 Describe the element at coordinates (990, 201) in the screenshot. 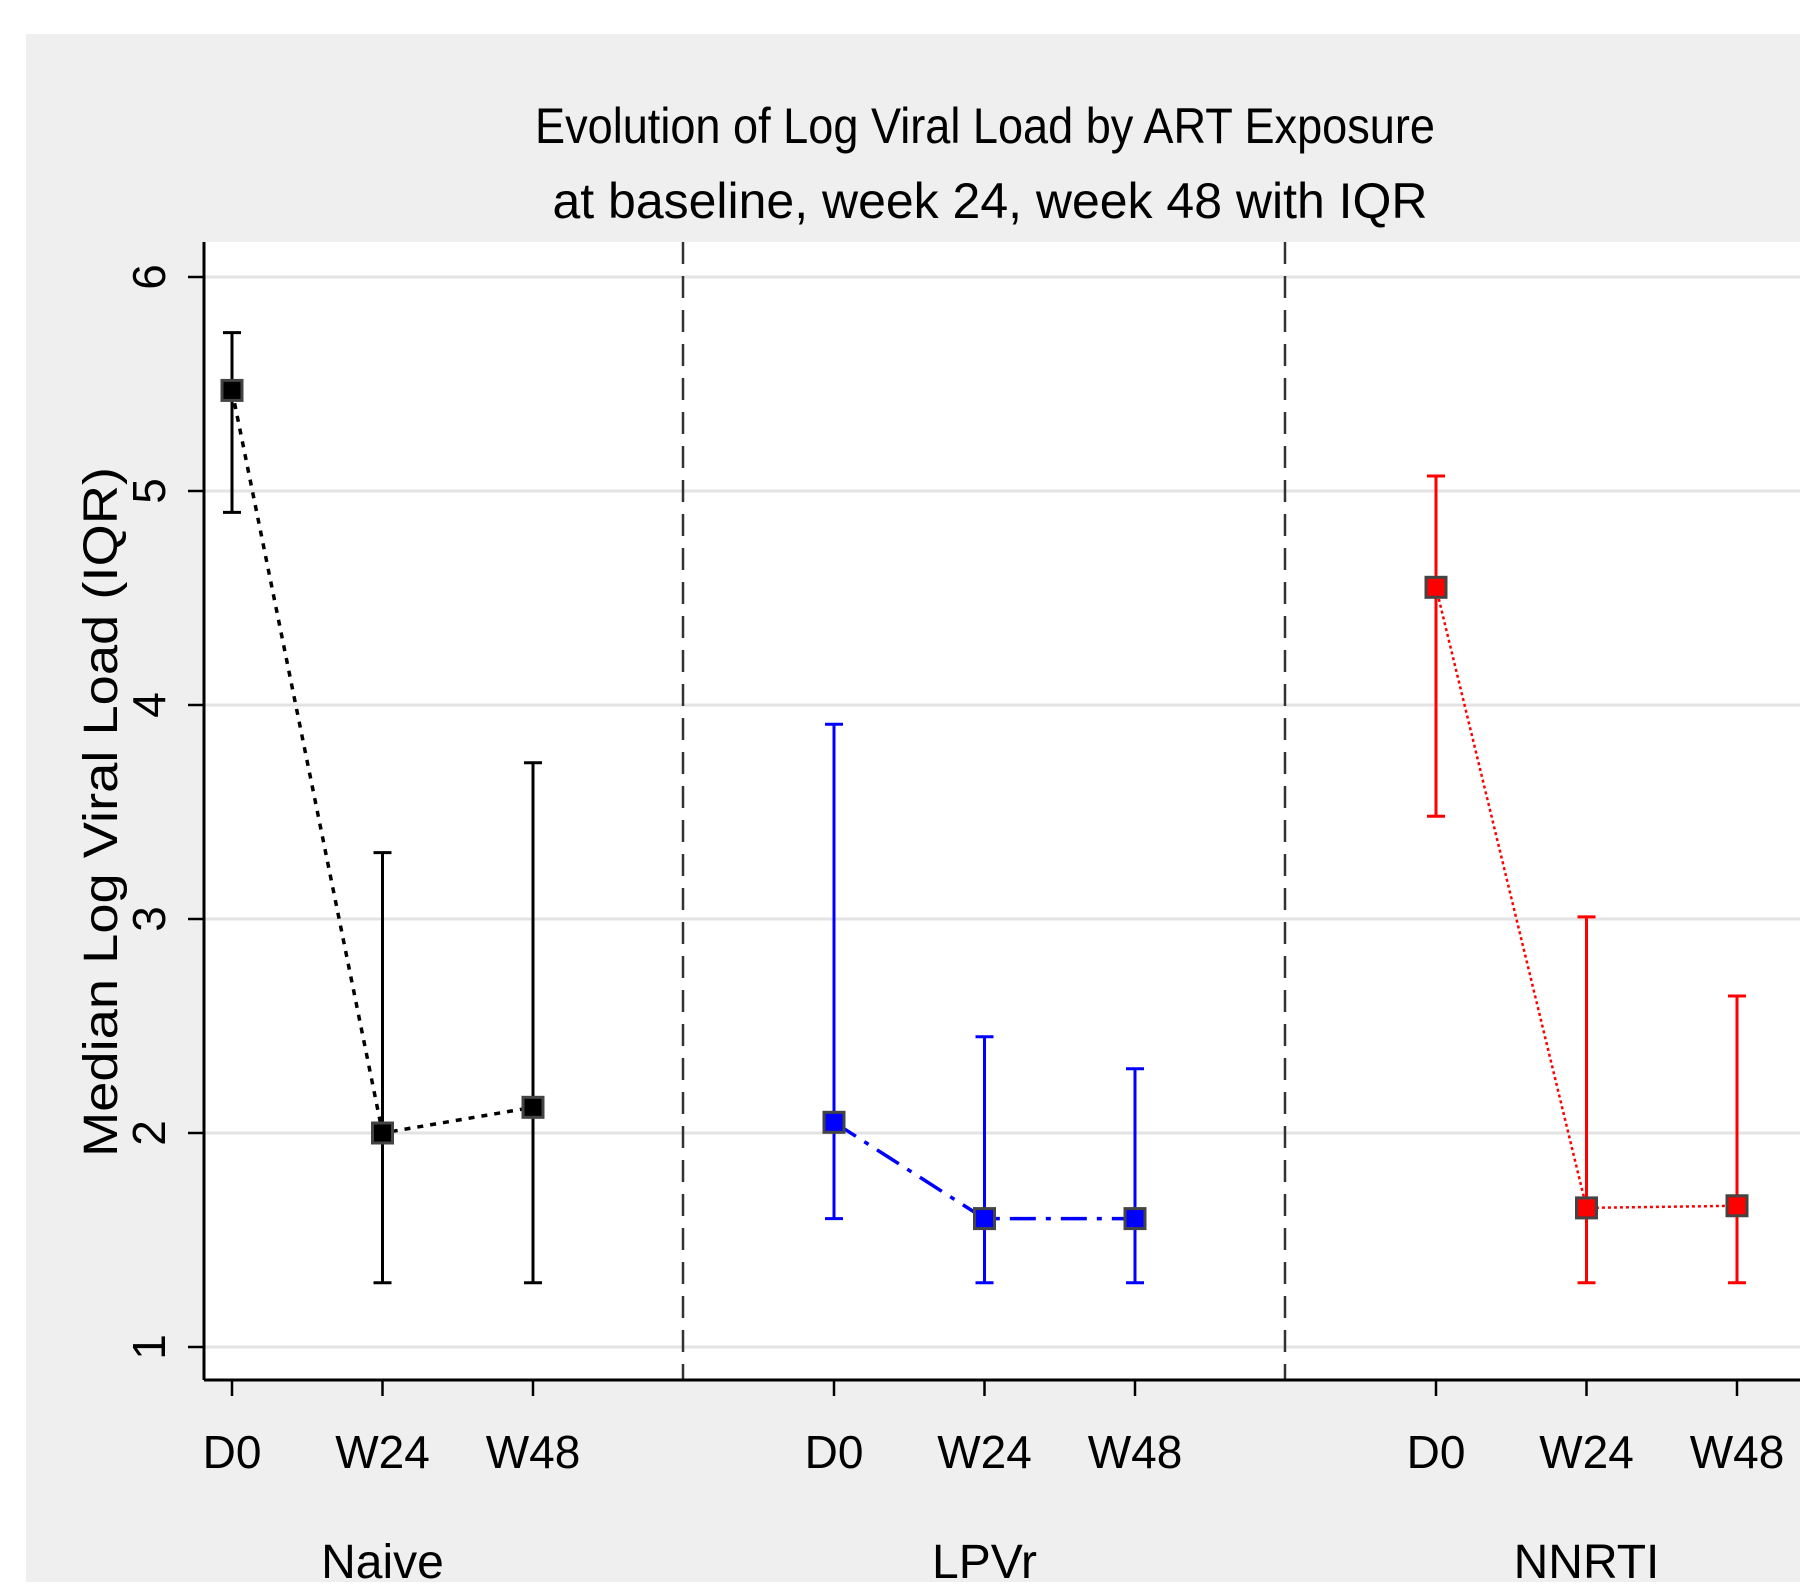

I see `chart-subtitle: at baseline, week 24, week 48 with IQR` at that location.